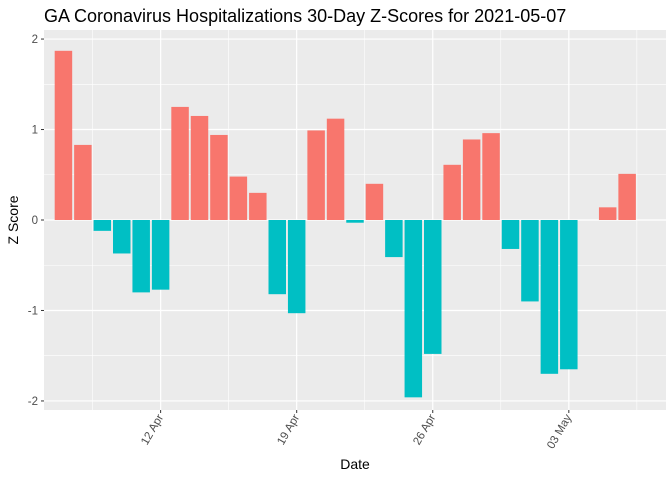 The width and height of the screenshot is (672, 485). I want to click on y-tick-label: 0, so click(35, 221).